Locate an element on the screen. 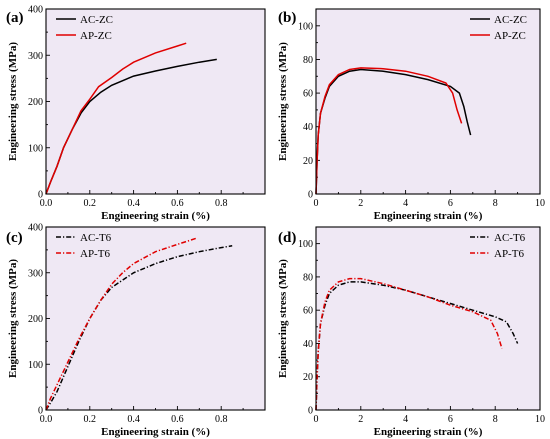  panel-label: (d) is located at coordinates (287, 238).